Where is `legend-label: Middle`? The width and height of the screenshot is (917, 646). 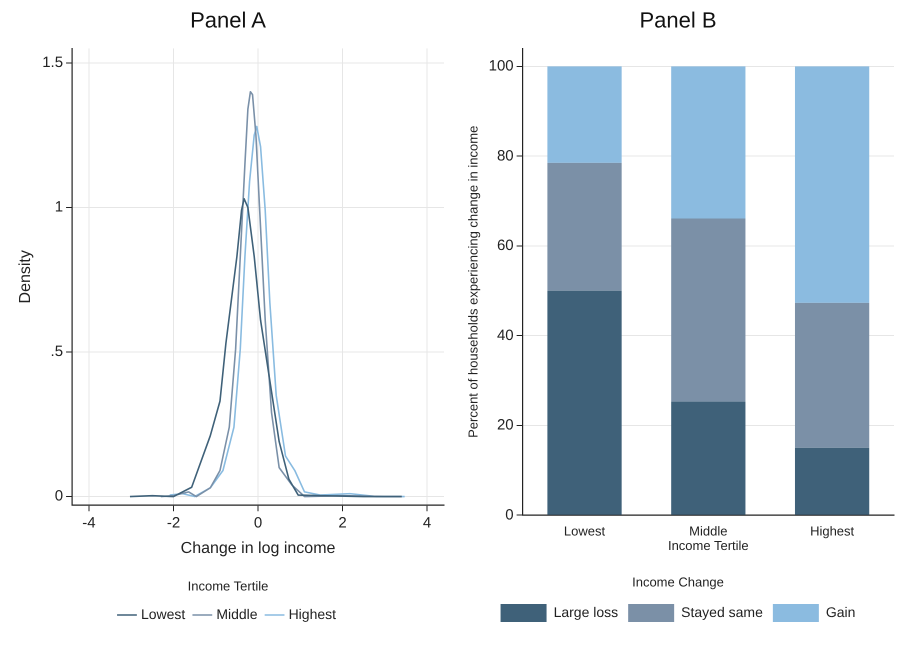 legend-label: Middle is located at coordinates (237, 614).